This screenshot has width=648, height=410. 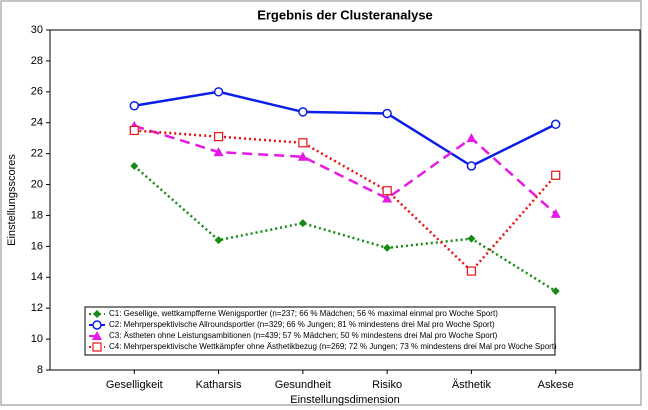 What do you see at coordinates (37, 30) in the screenshot?
I see `y-tick-label: 30` at bounding box center [37, 30].